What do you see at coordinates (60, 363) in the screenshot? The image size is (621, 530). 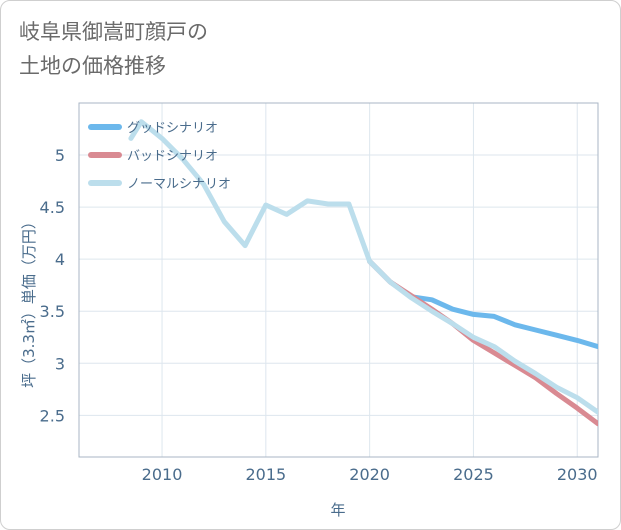 I see `y-tick-label: 3` at bounding box center [60, 363].